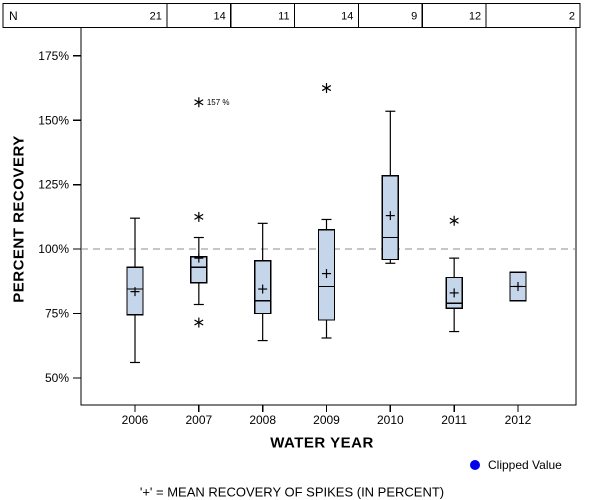 This screenshot has height=500, width=600. Describe the element at coordinates (53, 185) in the screenshot. I see `y-tick-label: 125%` at that location.